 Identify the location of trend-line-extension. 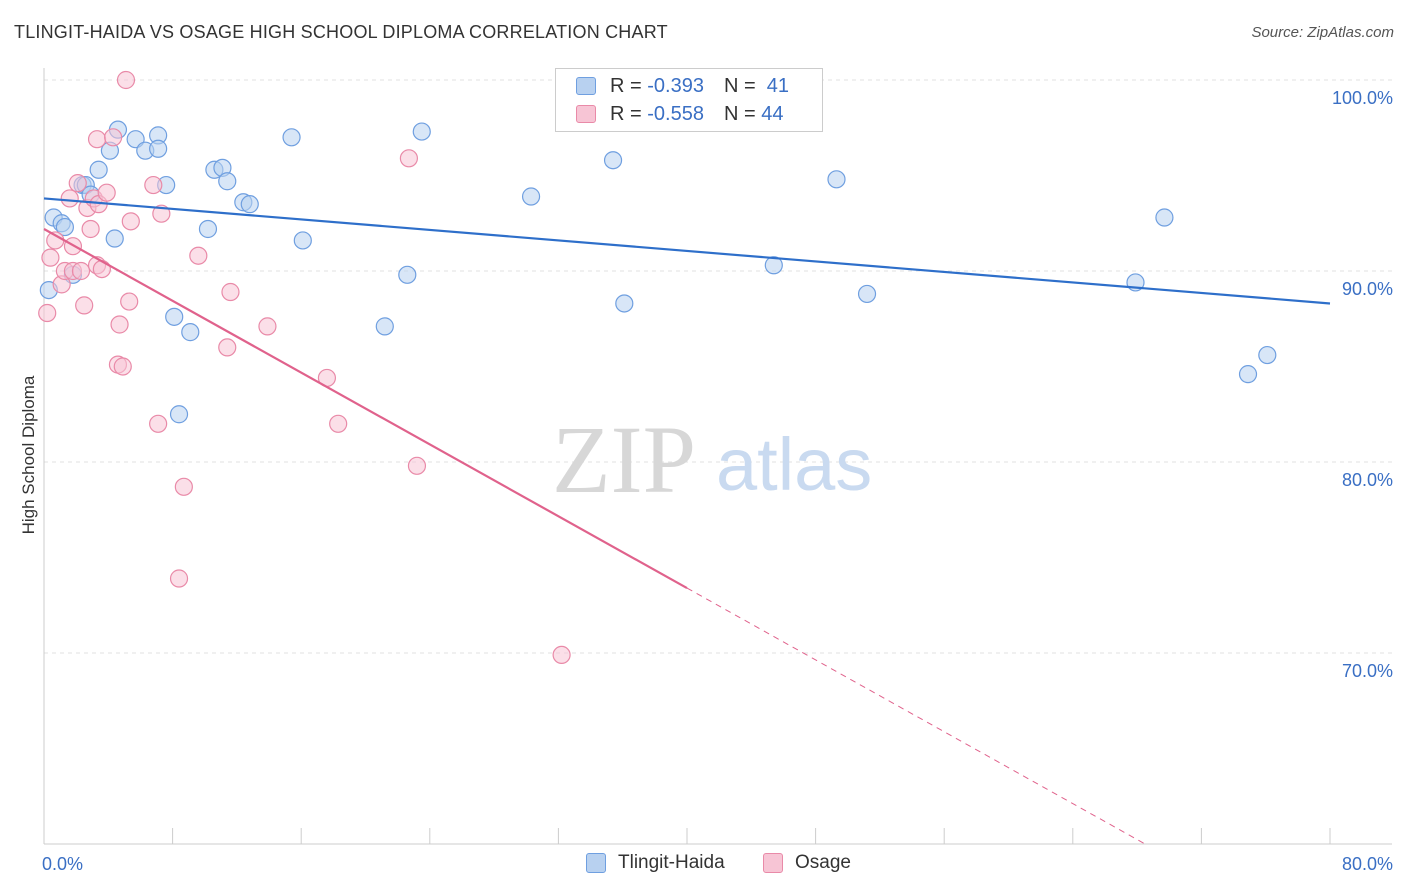
(916, 716).